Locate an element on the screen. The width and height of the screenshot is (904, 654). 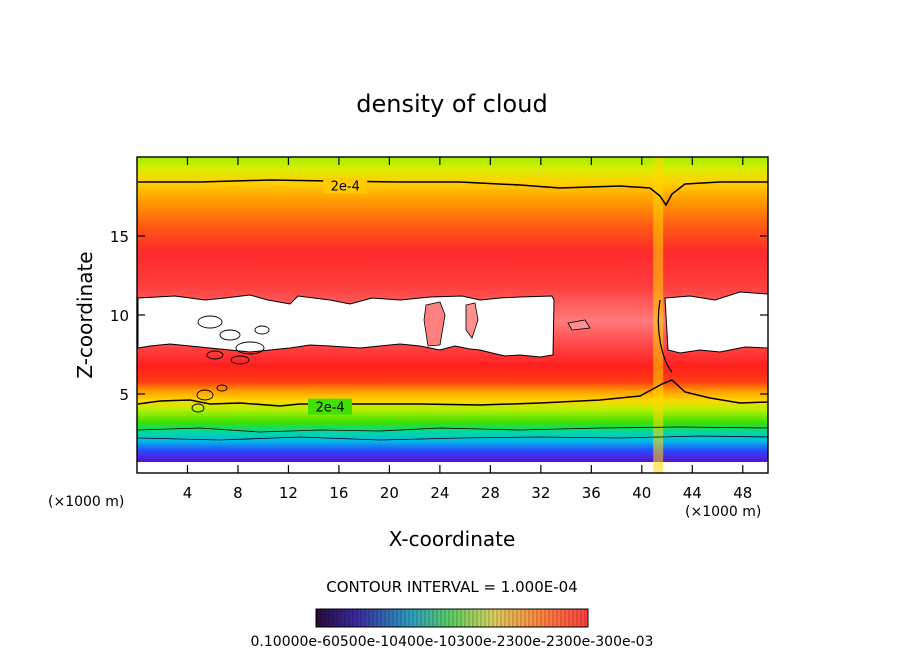
x-tick-label: 20 is located at coordinates (389, 493).